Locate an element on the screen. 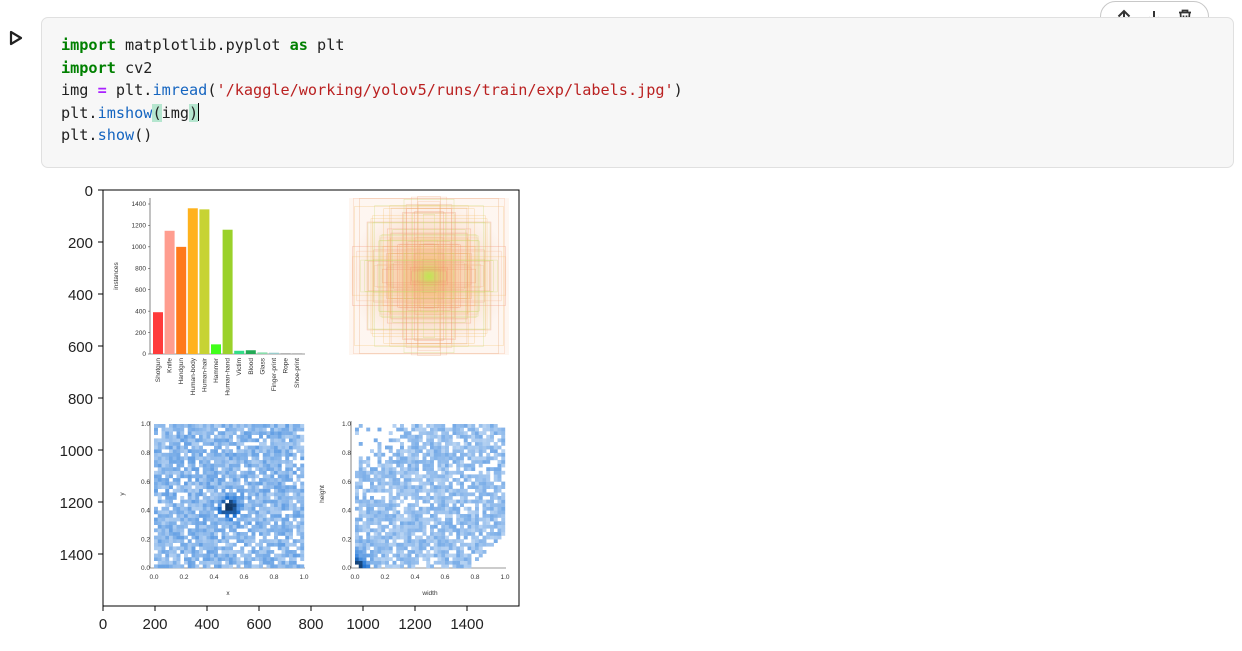 The height and width of the screenshot is (651, 1242). run-cell-button is located at coordinates (16, 38).